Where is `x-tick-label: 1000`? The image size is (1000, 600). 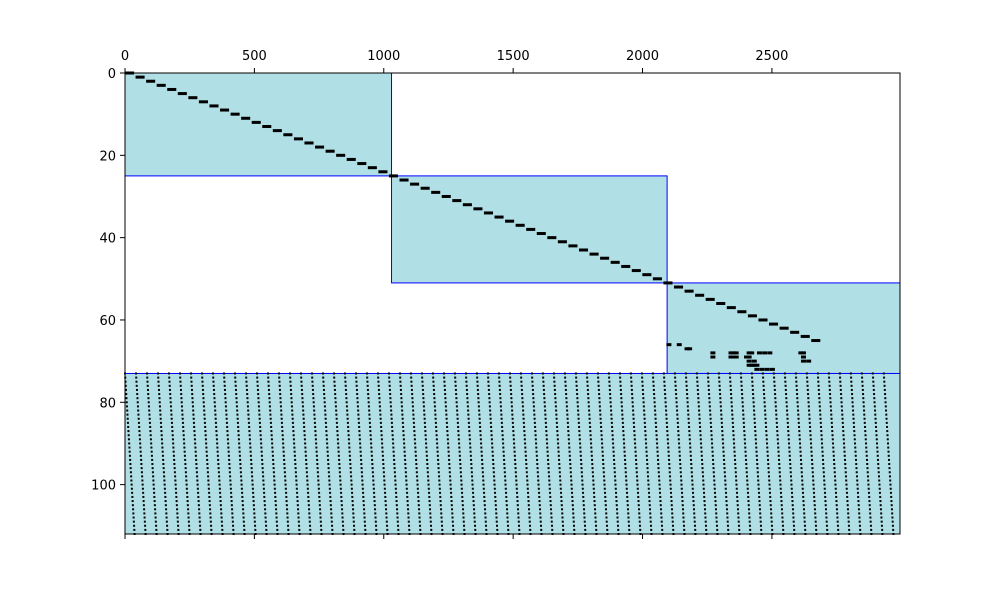
x-tick-label: 1000 is located at coordinates (383, 56).